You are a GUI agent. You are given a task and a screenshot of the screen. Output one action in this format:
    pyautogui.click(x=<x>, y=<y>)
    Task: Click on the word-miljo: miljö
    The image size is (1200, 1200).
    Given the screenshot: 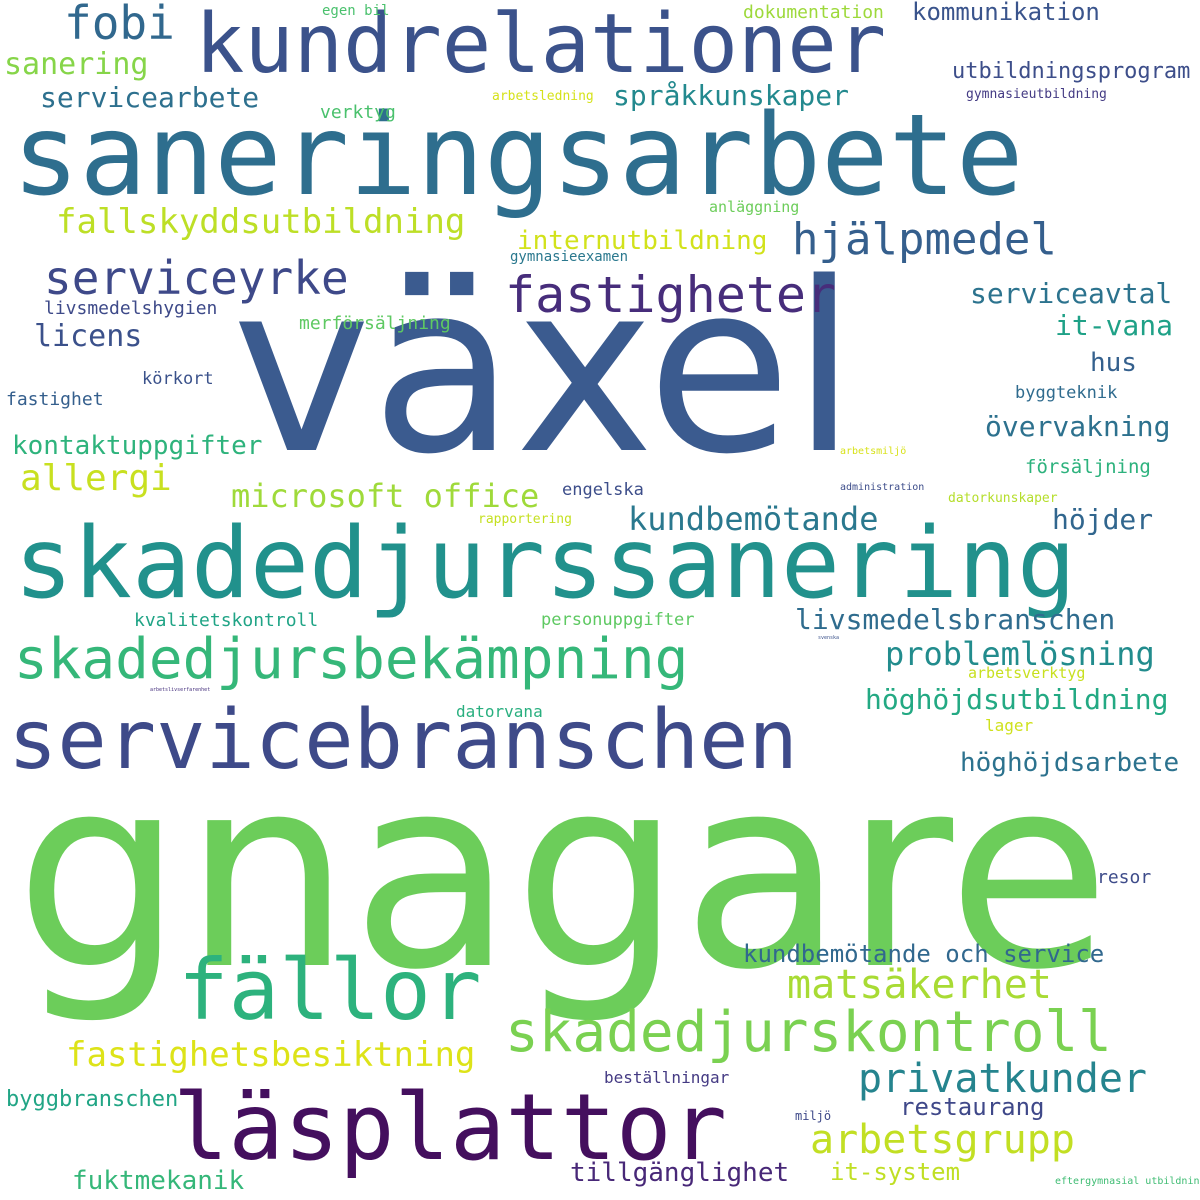 What is the action you would take?
    pyautogui.click(x=813, y=1116)
    